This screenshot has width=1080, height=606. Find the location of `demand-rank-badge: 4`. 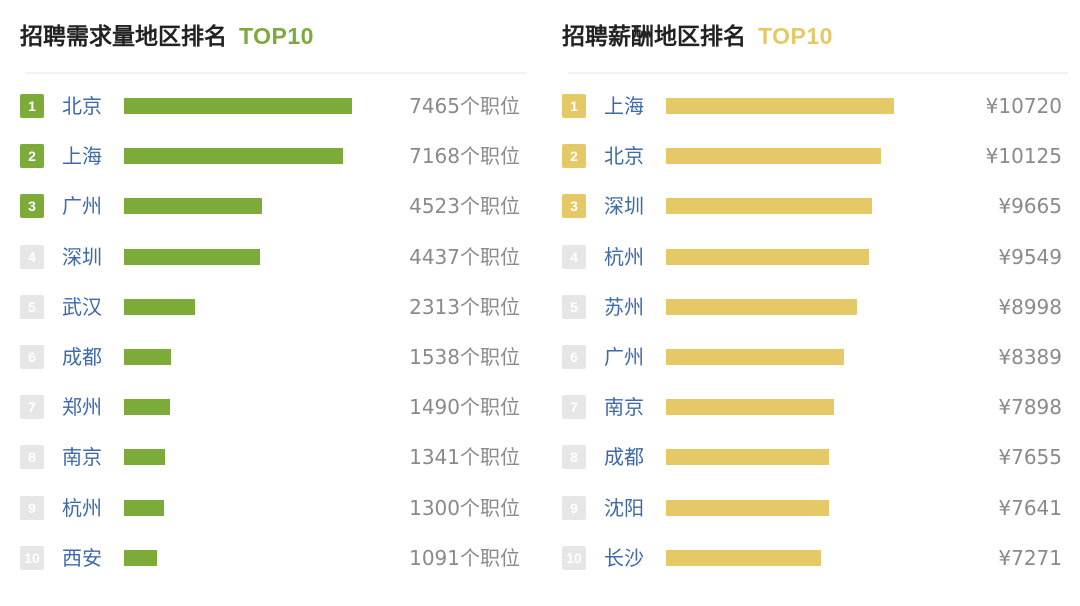

demand-rank-badge: 4 is located at coordinates (32, 256).